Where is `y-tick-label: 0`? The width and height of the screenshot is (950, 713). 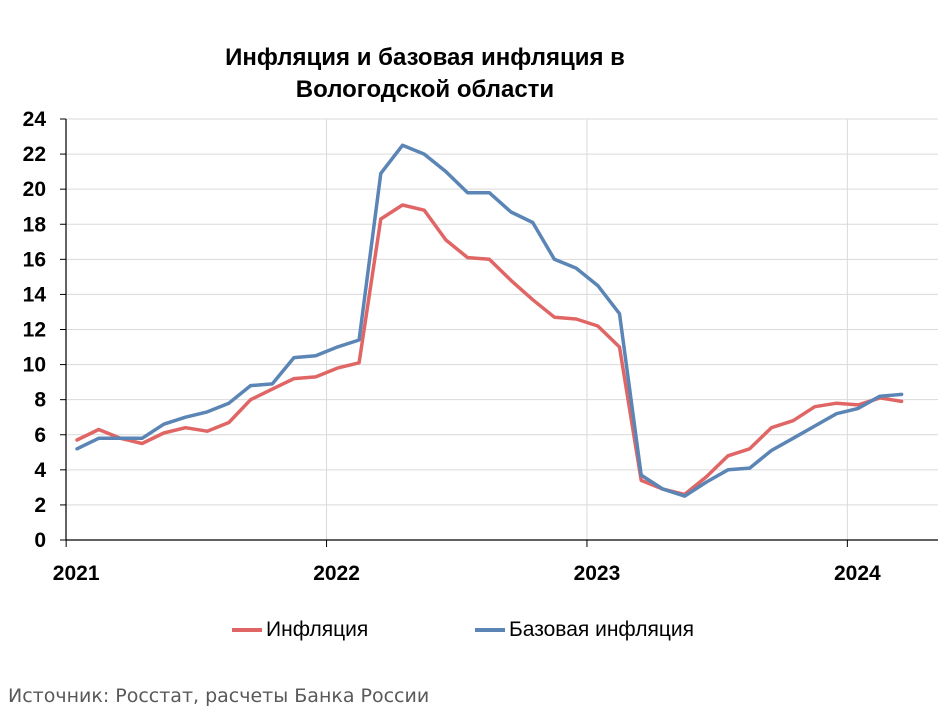 y-tick-label: 0 is located at coordinates (40, 540).